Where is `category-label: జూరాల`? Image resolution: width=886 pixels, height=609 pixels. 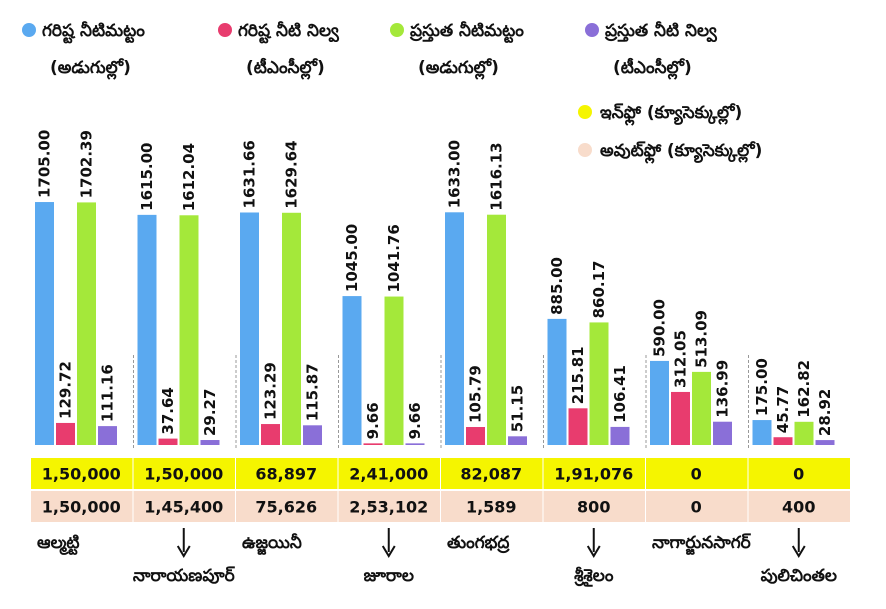
category-label: జూరాల is located at coordinates (389, 576).